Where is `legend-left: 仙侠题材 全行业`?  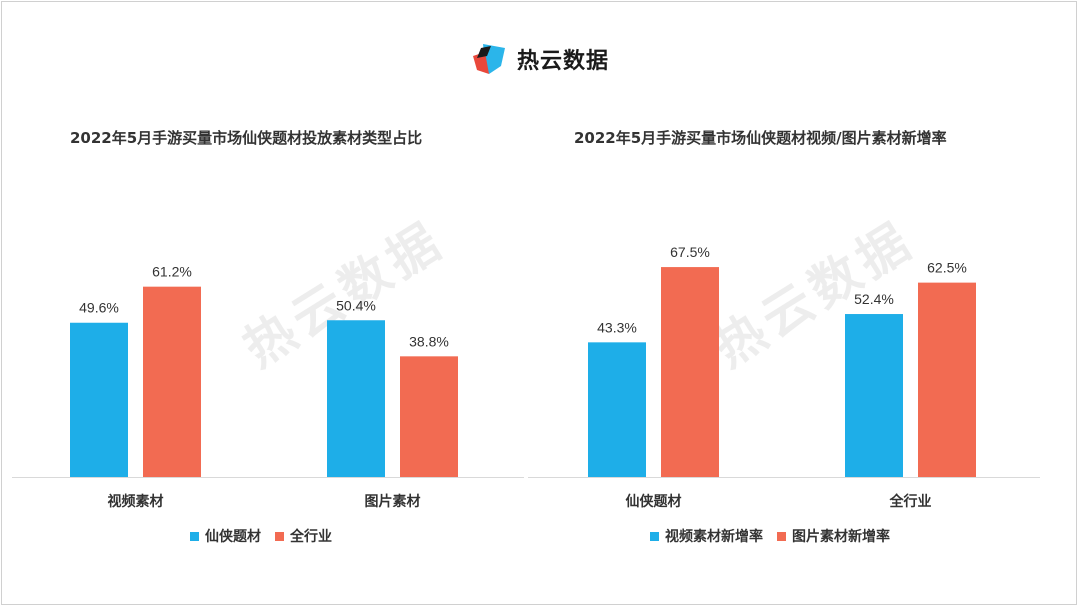
legend-left: 仙侠题材 全行业 is located at coordinates (261, 536).